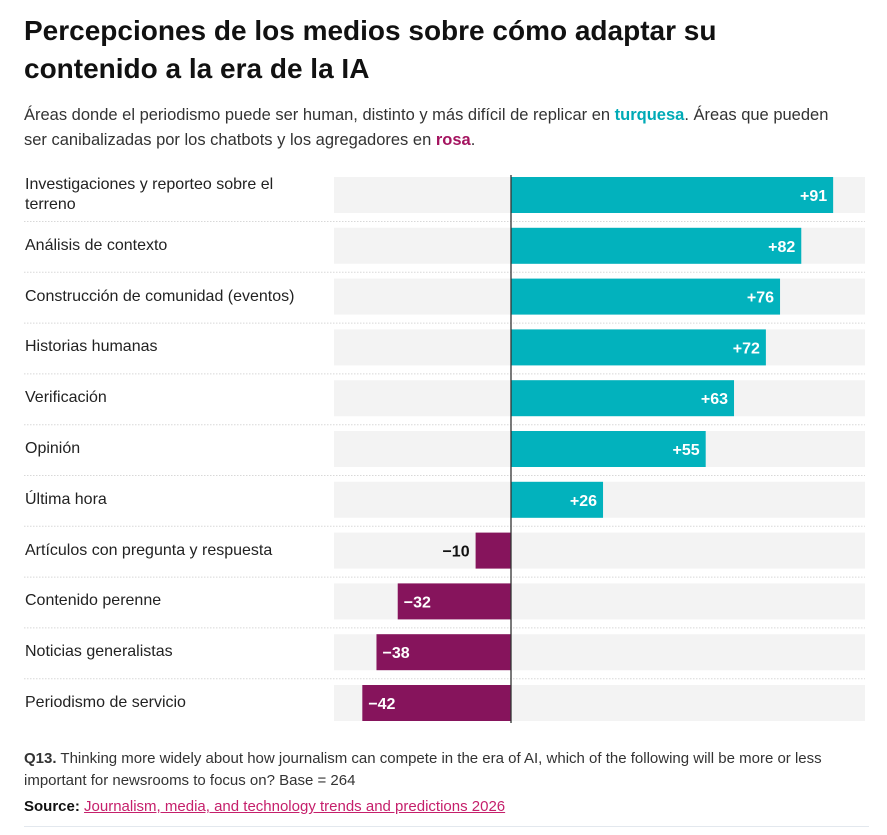 The width and height of the screenshot is (887, 835). I want to click on category-label: Verificación, so click(66, 398).